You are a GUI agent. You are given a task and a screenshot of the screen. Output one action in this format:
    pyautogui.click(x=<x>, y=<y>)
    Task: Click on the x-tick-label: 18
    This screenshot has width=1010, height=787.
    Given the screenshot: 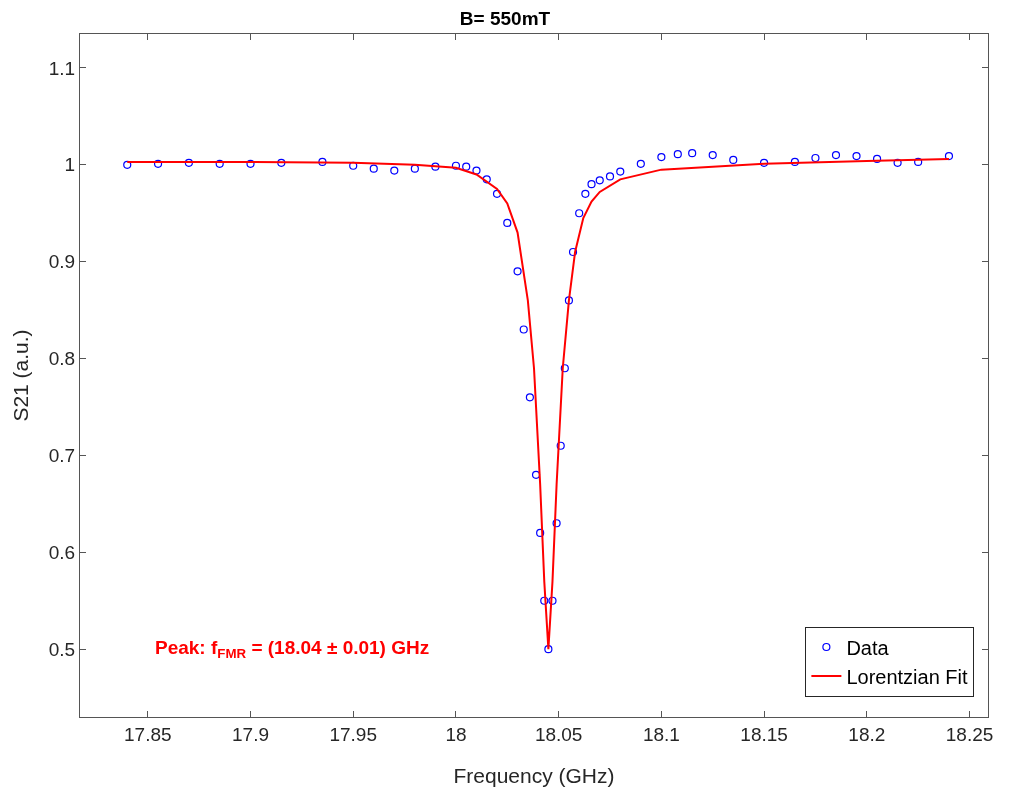 What is the action you would take?
    pyautogui.click(x=456, y=734)
    